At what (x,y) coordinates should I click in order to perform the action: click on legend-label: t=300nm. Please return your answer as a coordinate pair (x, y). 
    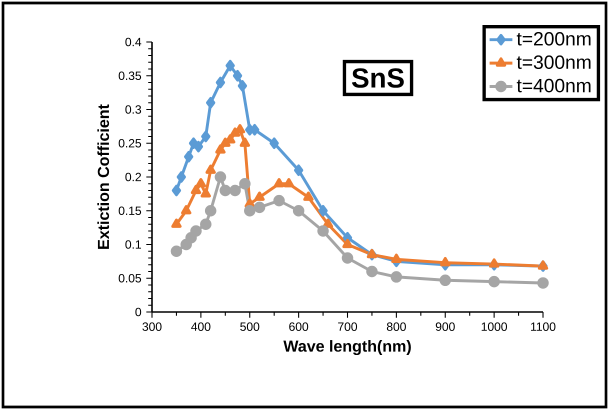
    Looking at the image, I should click on (553, 62).